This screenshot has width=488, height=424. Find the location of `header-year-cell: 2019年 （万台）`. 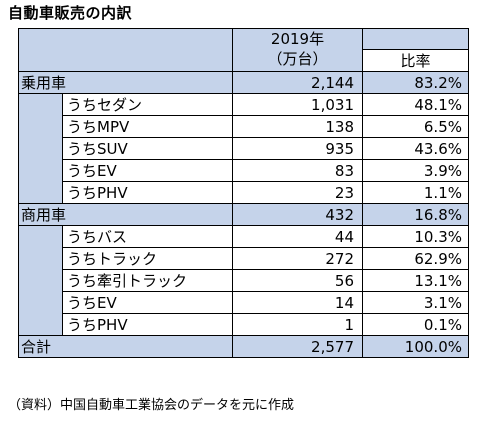

header-year-cell: 2019年 （万台） is located at coordinates (297, 50).